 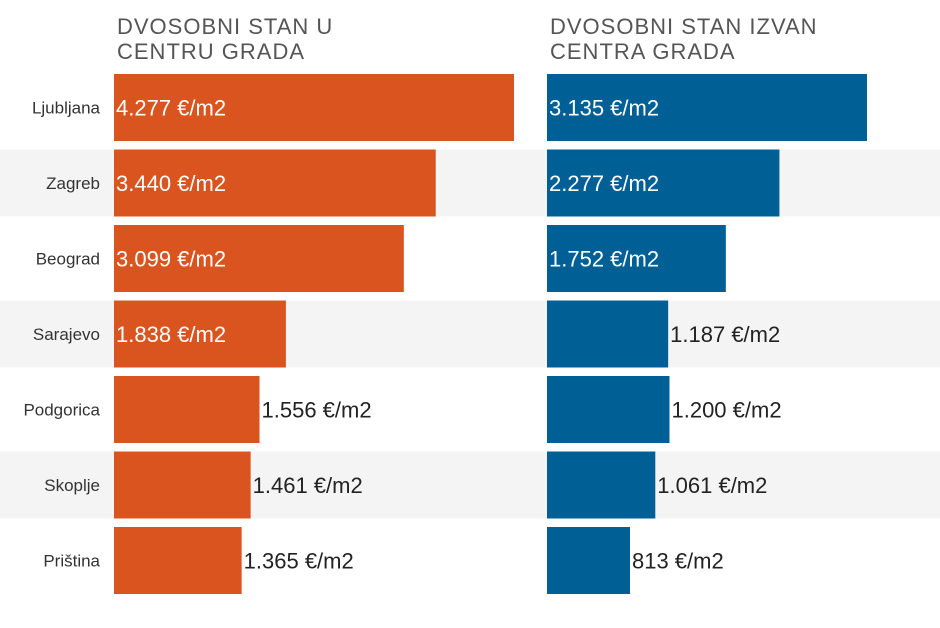 I want to click on category-label: Podgorica, so click(x=61, y=410).